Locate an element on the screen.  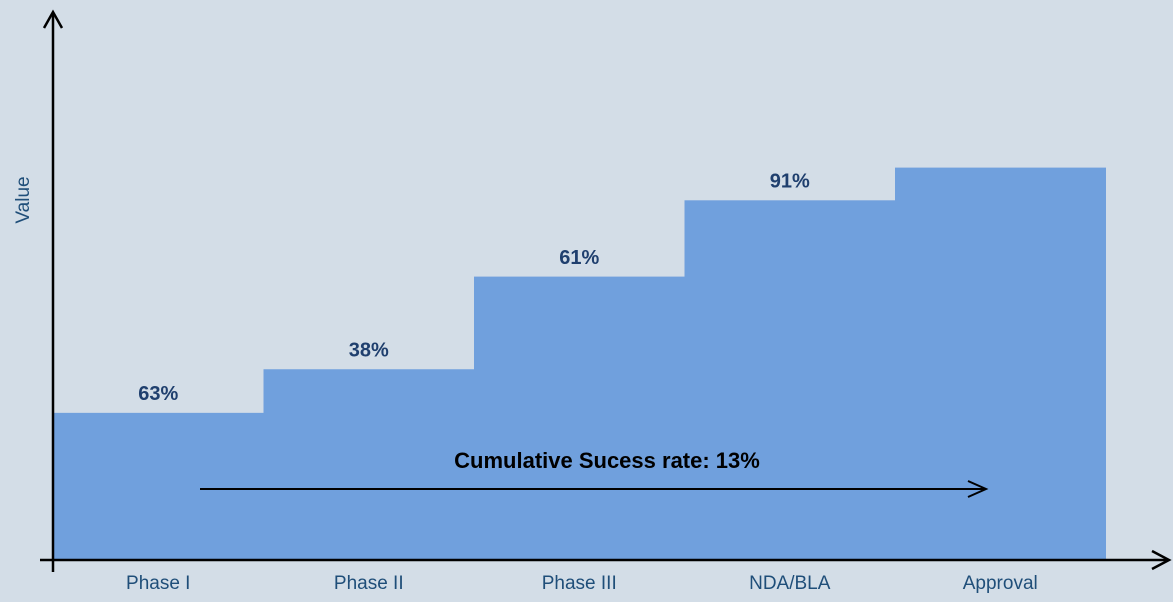
stage-rate-label: 63% is located at coordinates (158, 394).